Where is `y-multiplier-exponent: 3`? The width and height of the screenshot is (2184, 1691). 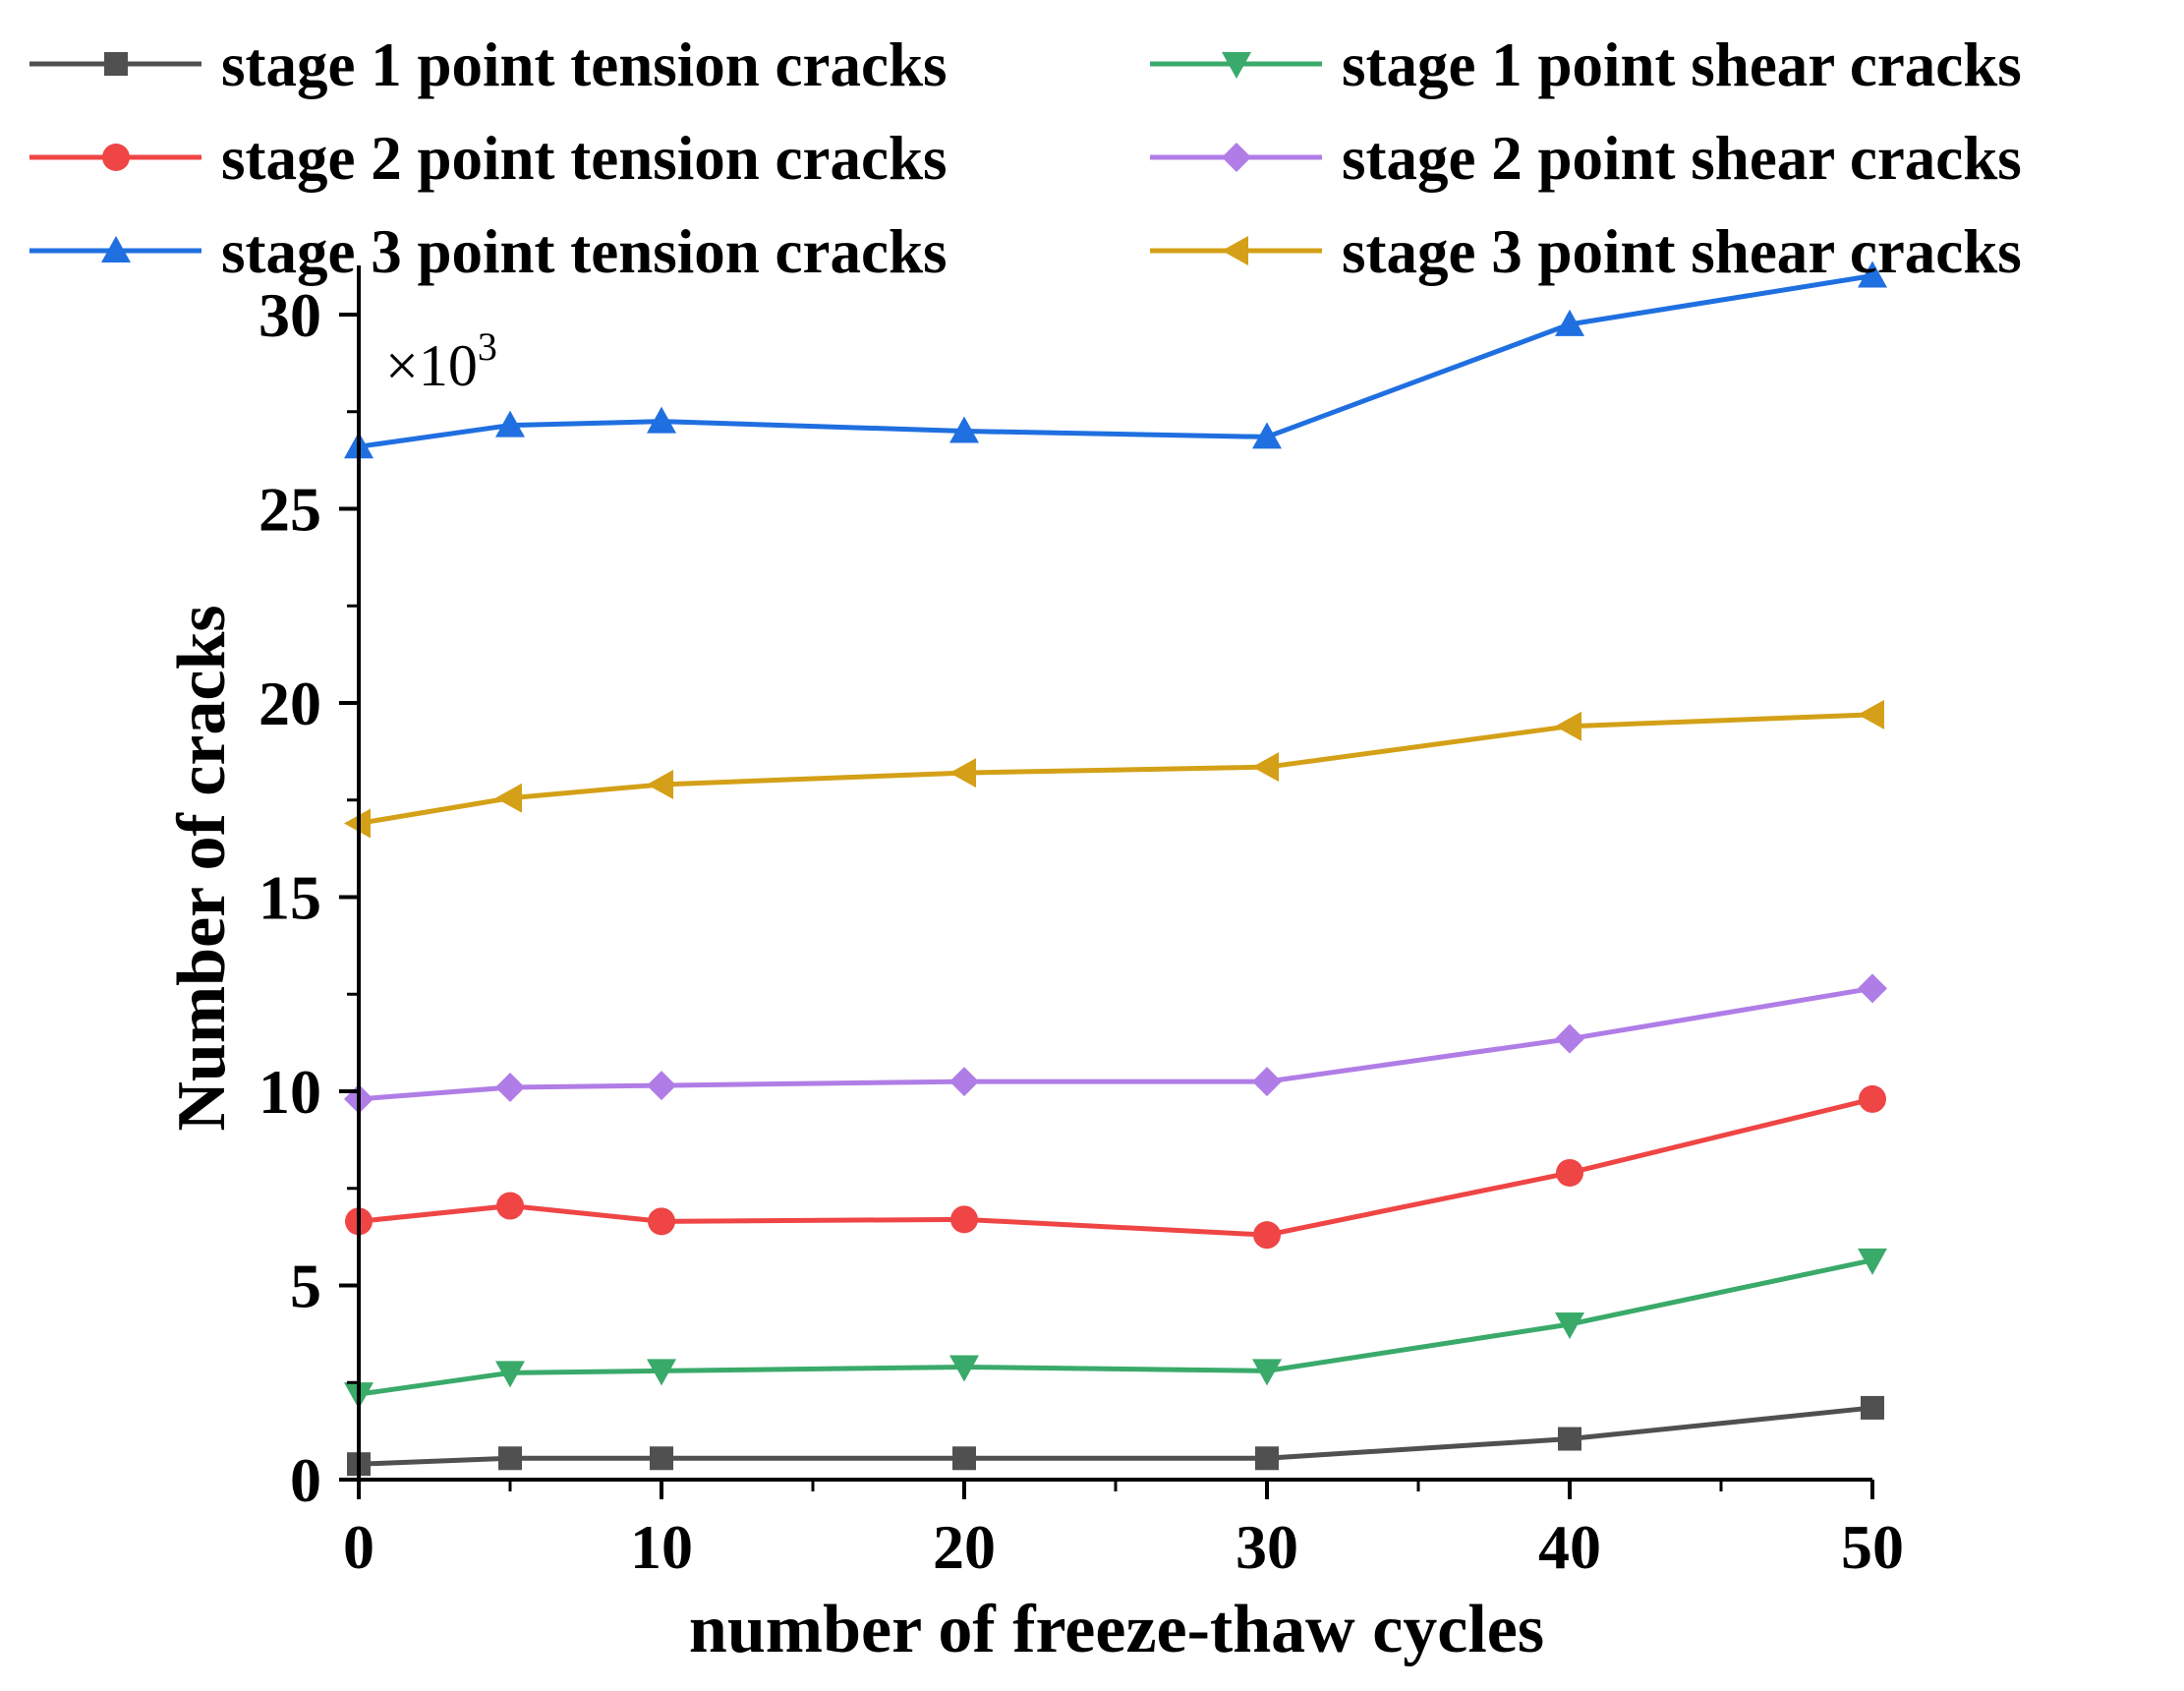 y-multiplier-exponent: 3 is located at coordinates (487, 346).